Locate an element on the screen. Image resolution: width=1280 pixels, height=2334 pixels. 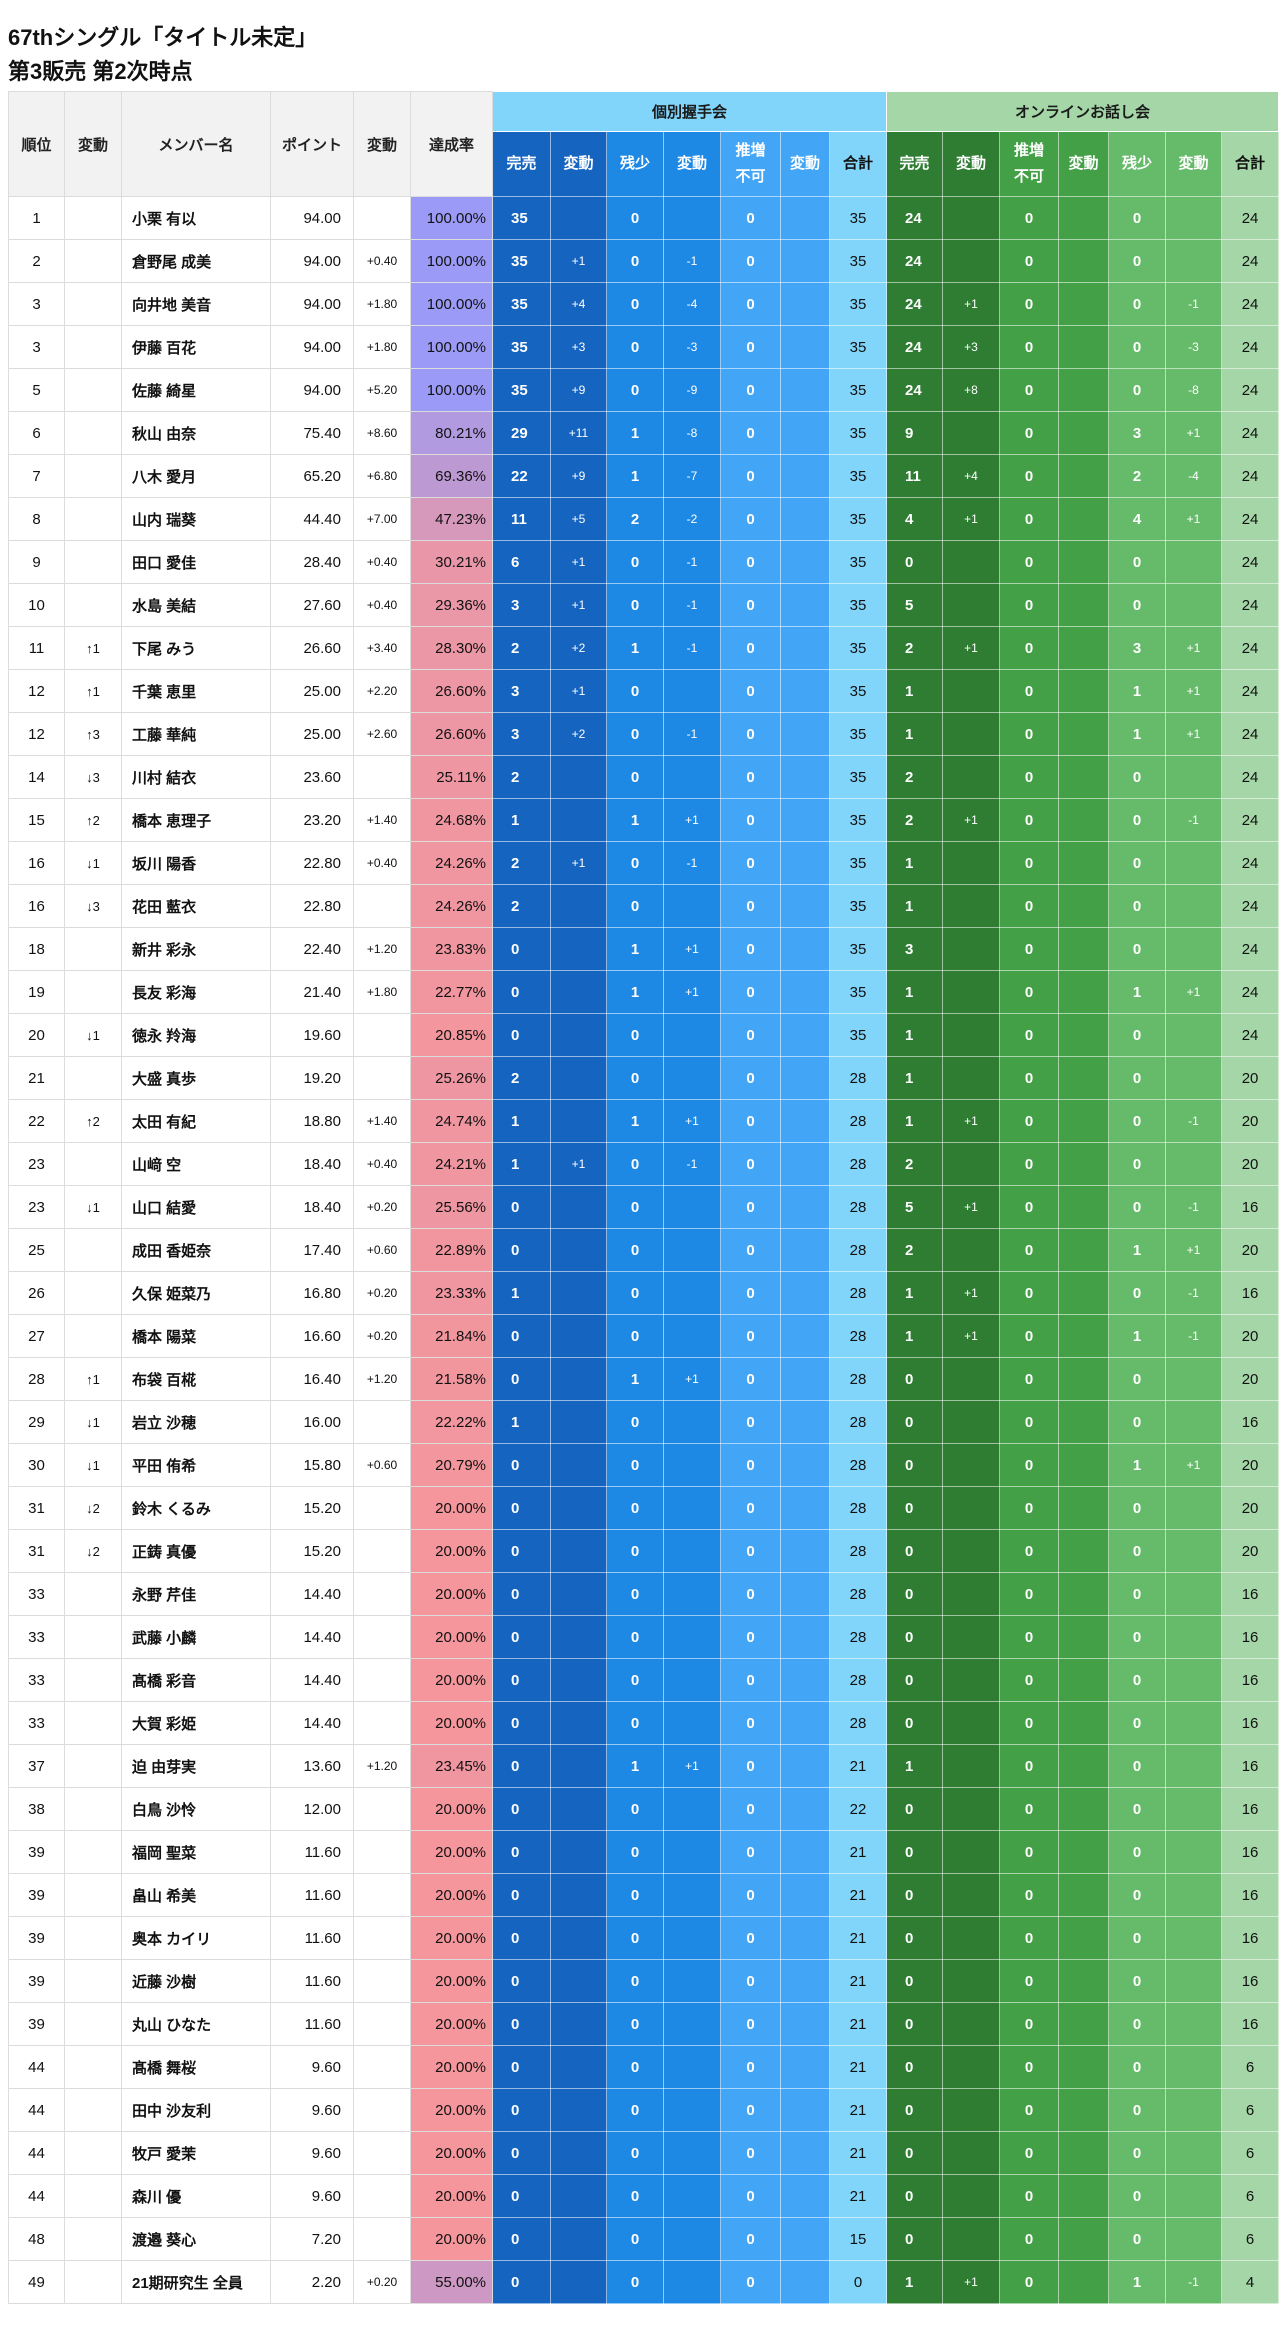
header-points: ポイント is located at coordinates (312, 144).